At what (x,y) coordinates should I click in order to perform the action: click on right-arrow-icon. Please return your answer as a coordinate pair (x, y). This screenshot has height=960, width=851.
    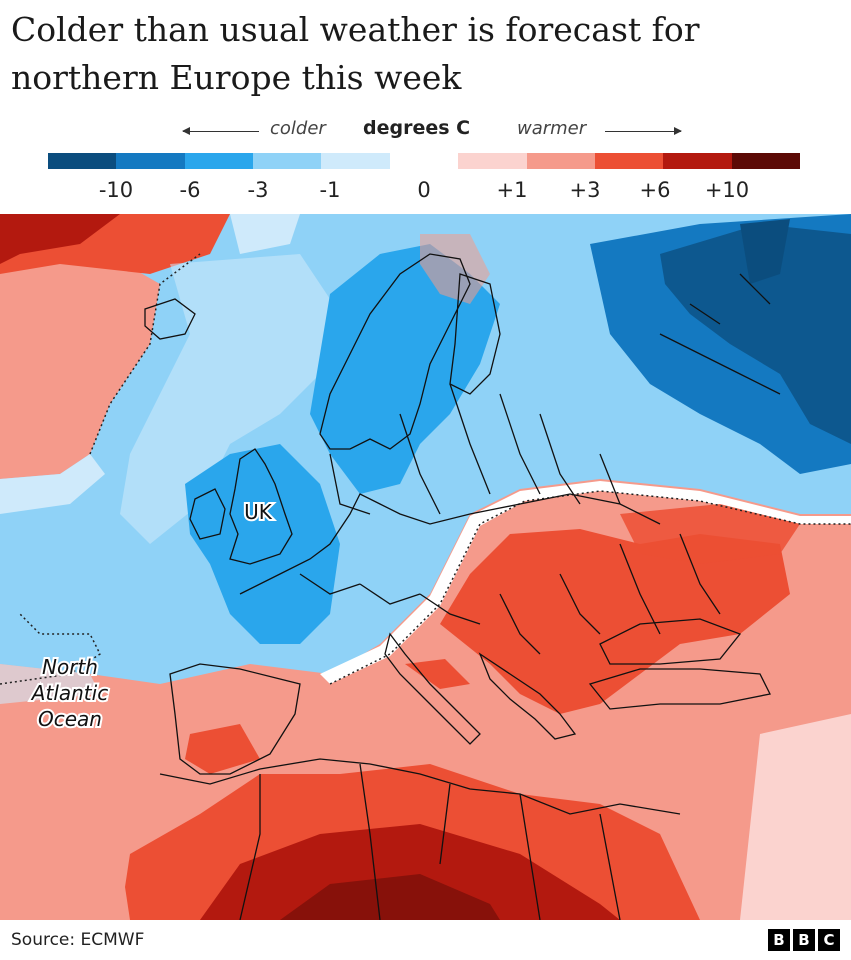
    Looking at the image, I should click on (643, 131).